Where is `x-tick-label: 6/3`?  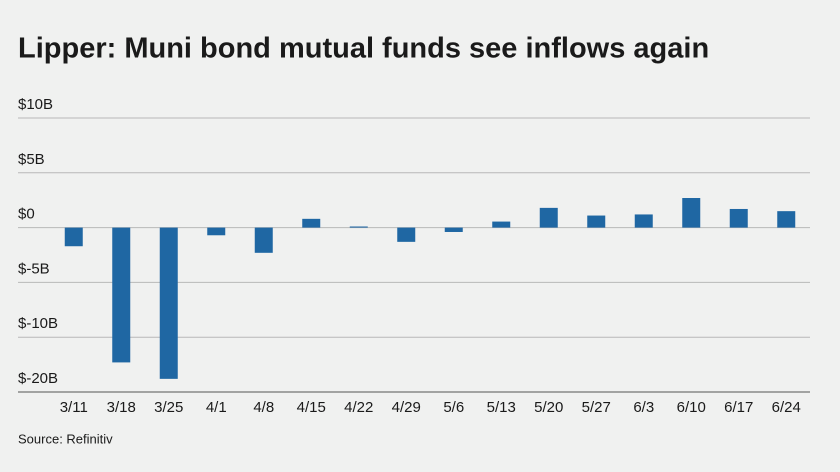
x-tick-label: 6/3 is located at coordinates (643, 407).